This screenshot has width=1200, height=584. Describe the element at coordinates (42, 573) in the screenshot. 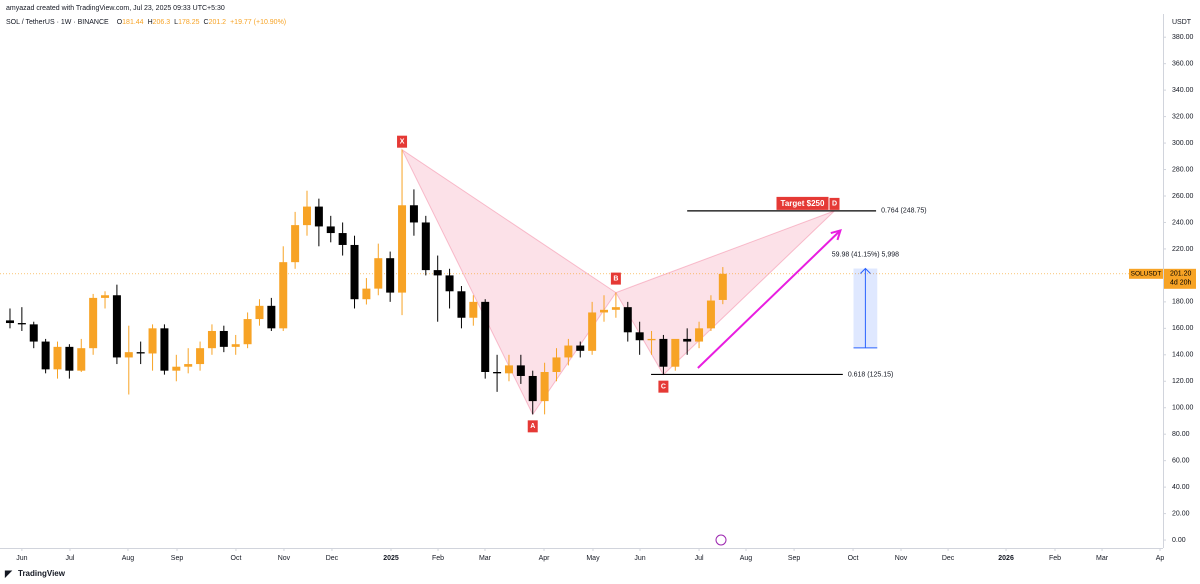

I see `footer-logo: TradingView` at that location.